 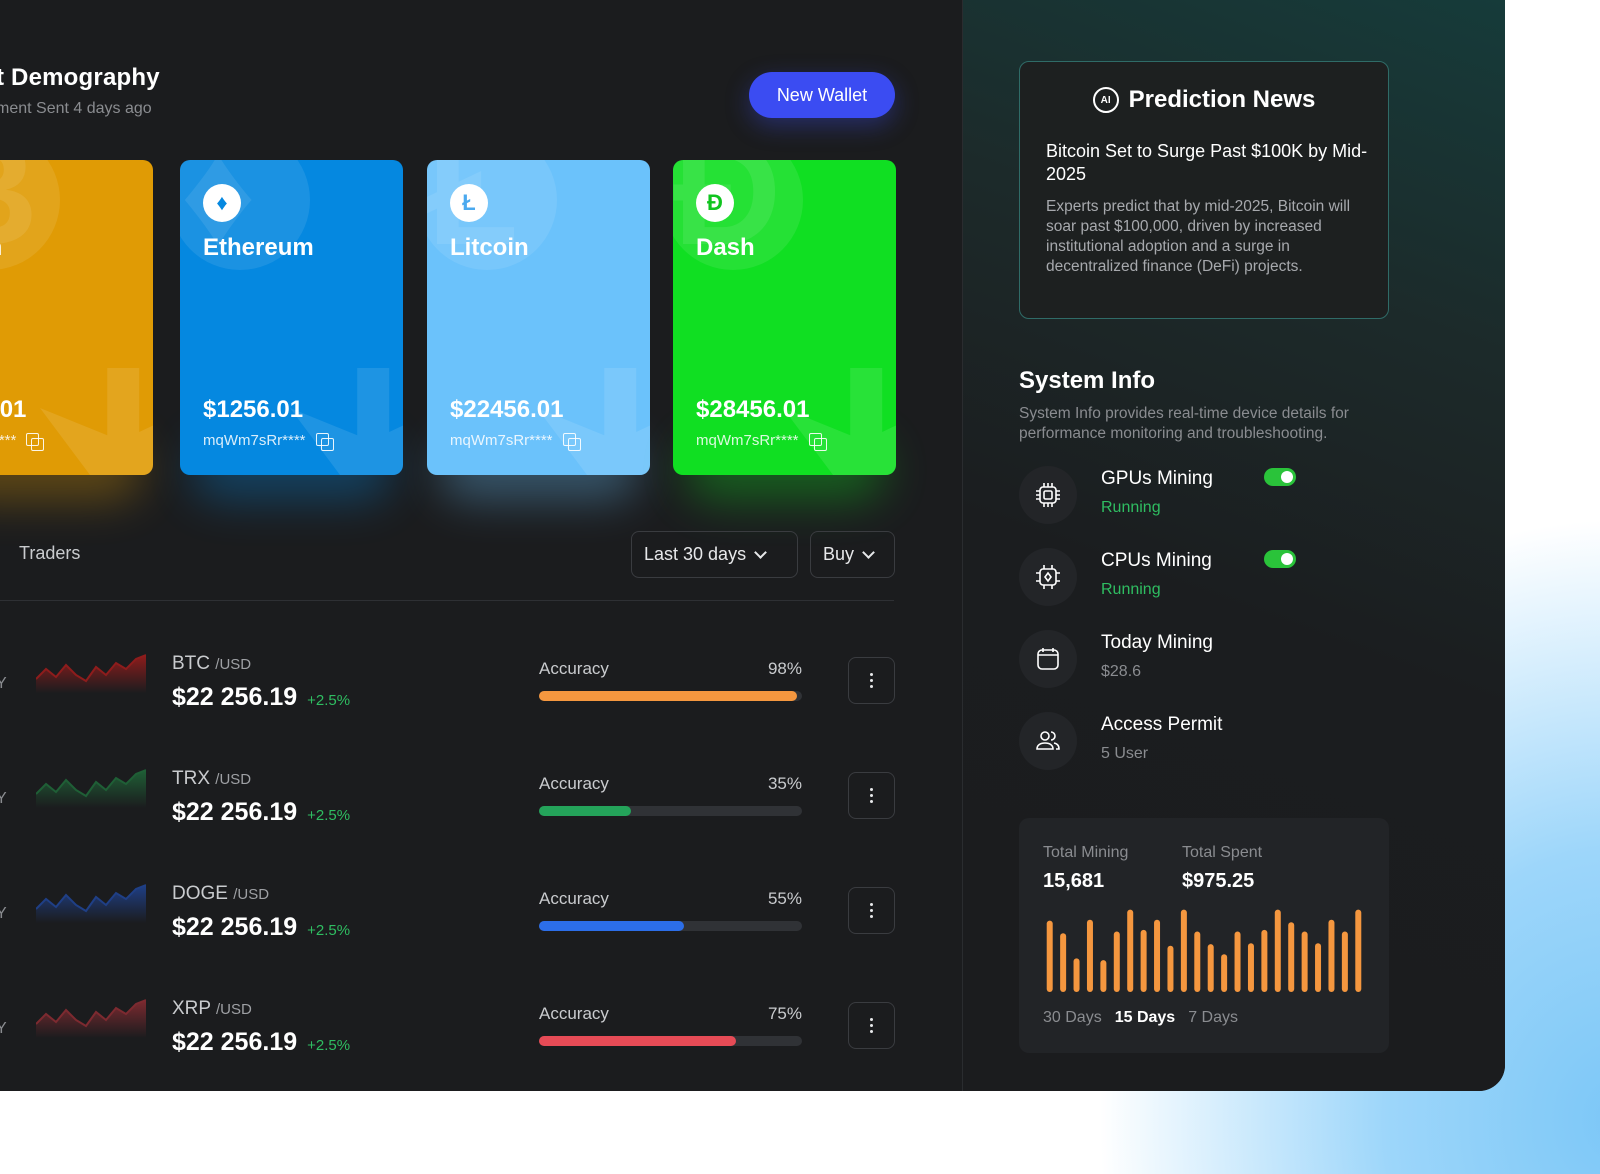 What do you see at coordinates (191, 778) in the screenshot?
I see `pair-symbol: TRX` at bounding box center [191, 778].